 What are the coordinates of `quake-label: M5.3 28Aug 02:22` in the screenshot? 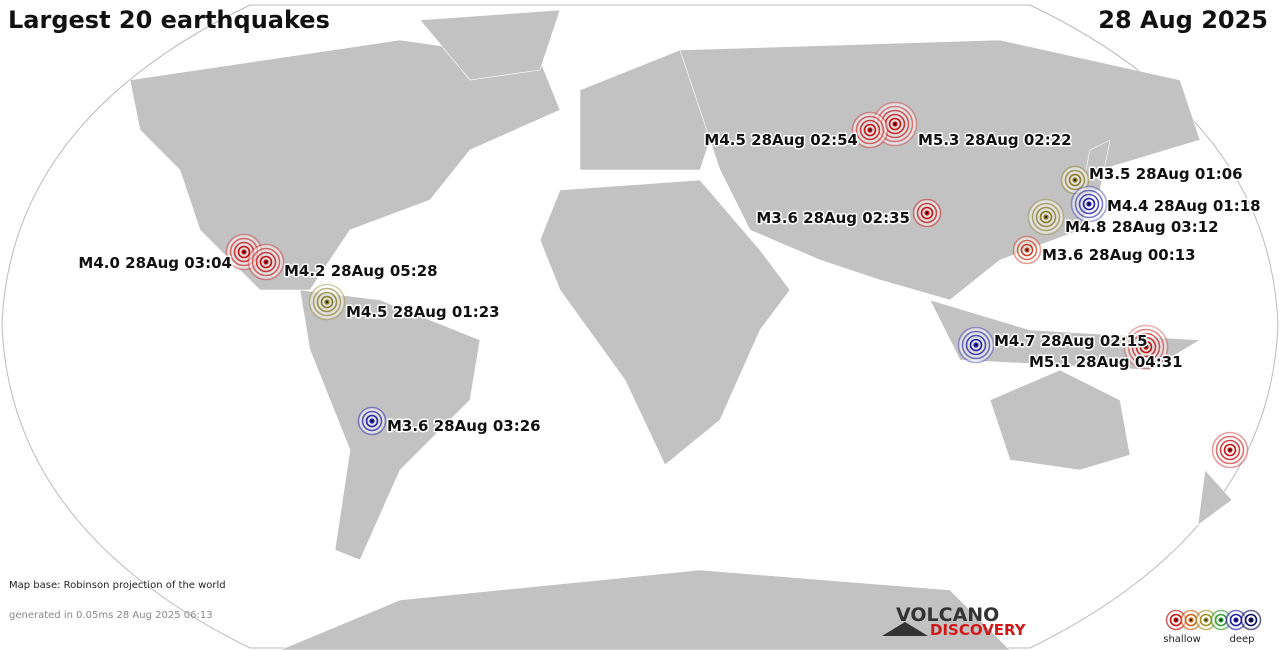 It's located at (995, 140).